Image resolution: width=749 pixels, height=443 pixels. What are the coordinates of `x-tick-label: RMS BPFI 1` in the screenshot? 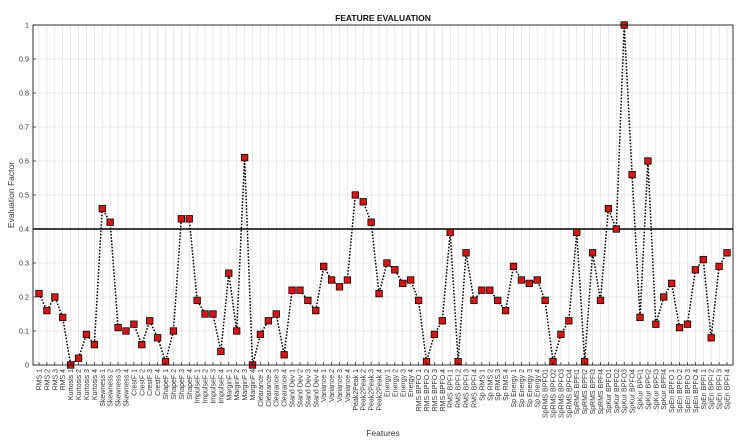 It's located at (451, 388).